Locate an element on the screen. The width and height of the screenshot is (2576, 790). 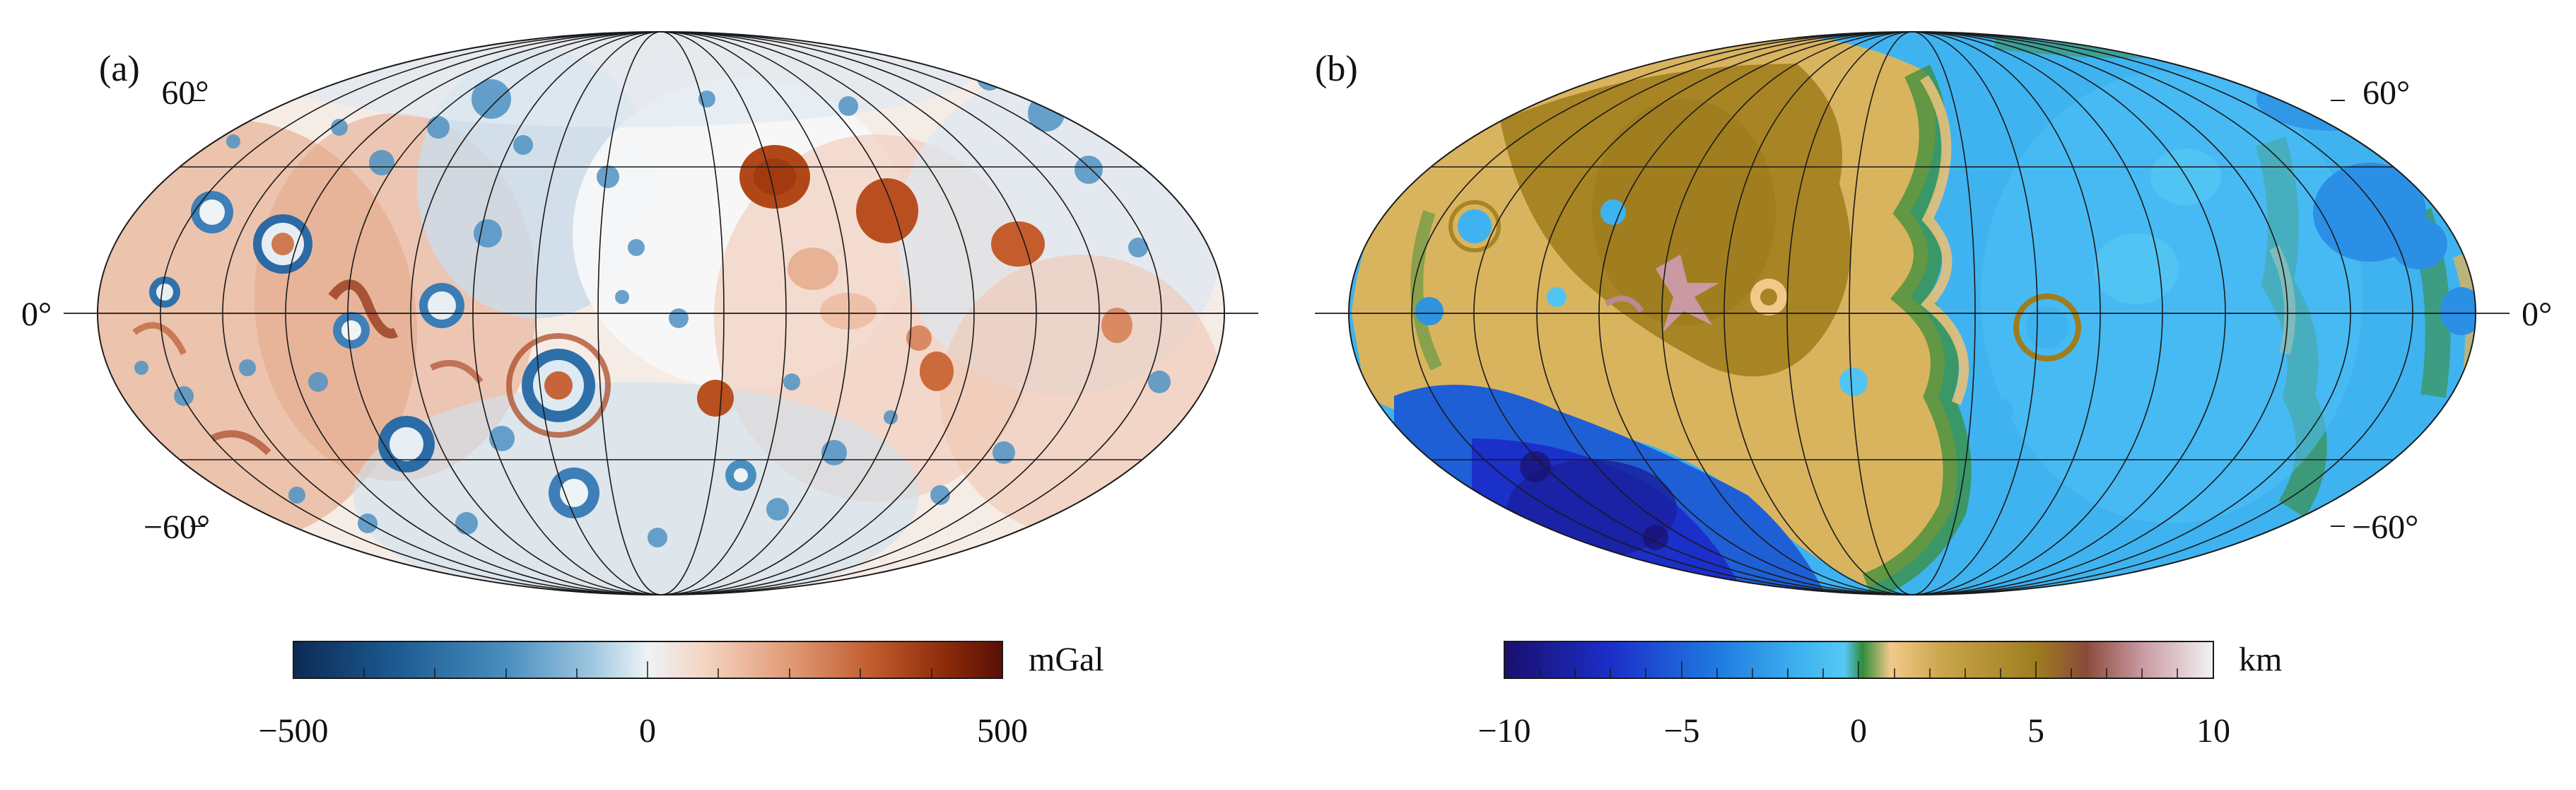
colorbar-tick-mid: 0 is located at coordinates (647, 731).